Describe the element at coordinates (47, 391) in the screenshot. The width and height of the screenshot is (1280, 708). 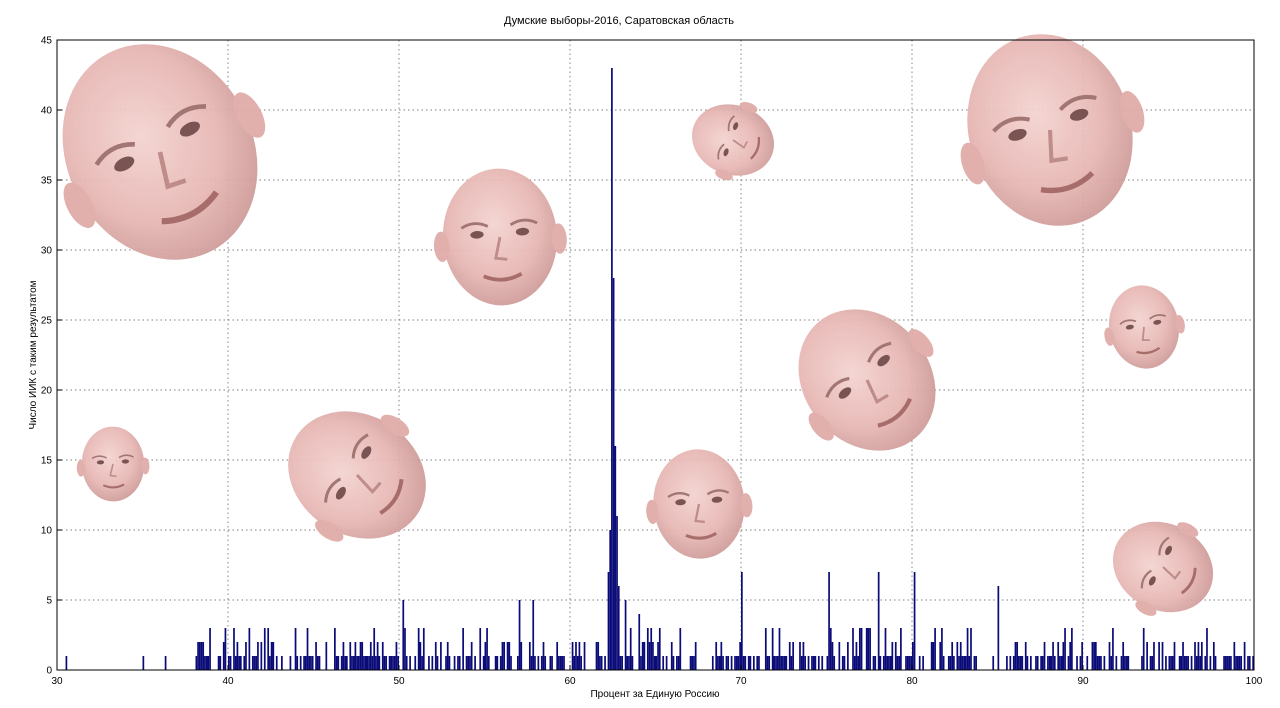
I see `y-tick-label: 20` at that location.